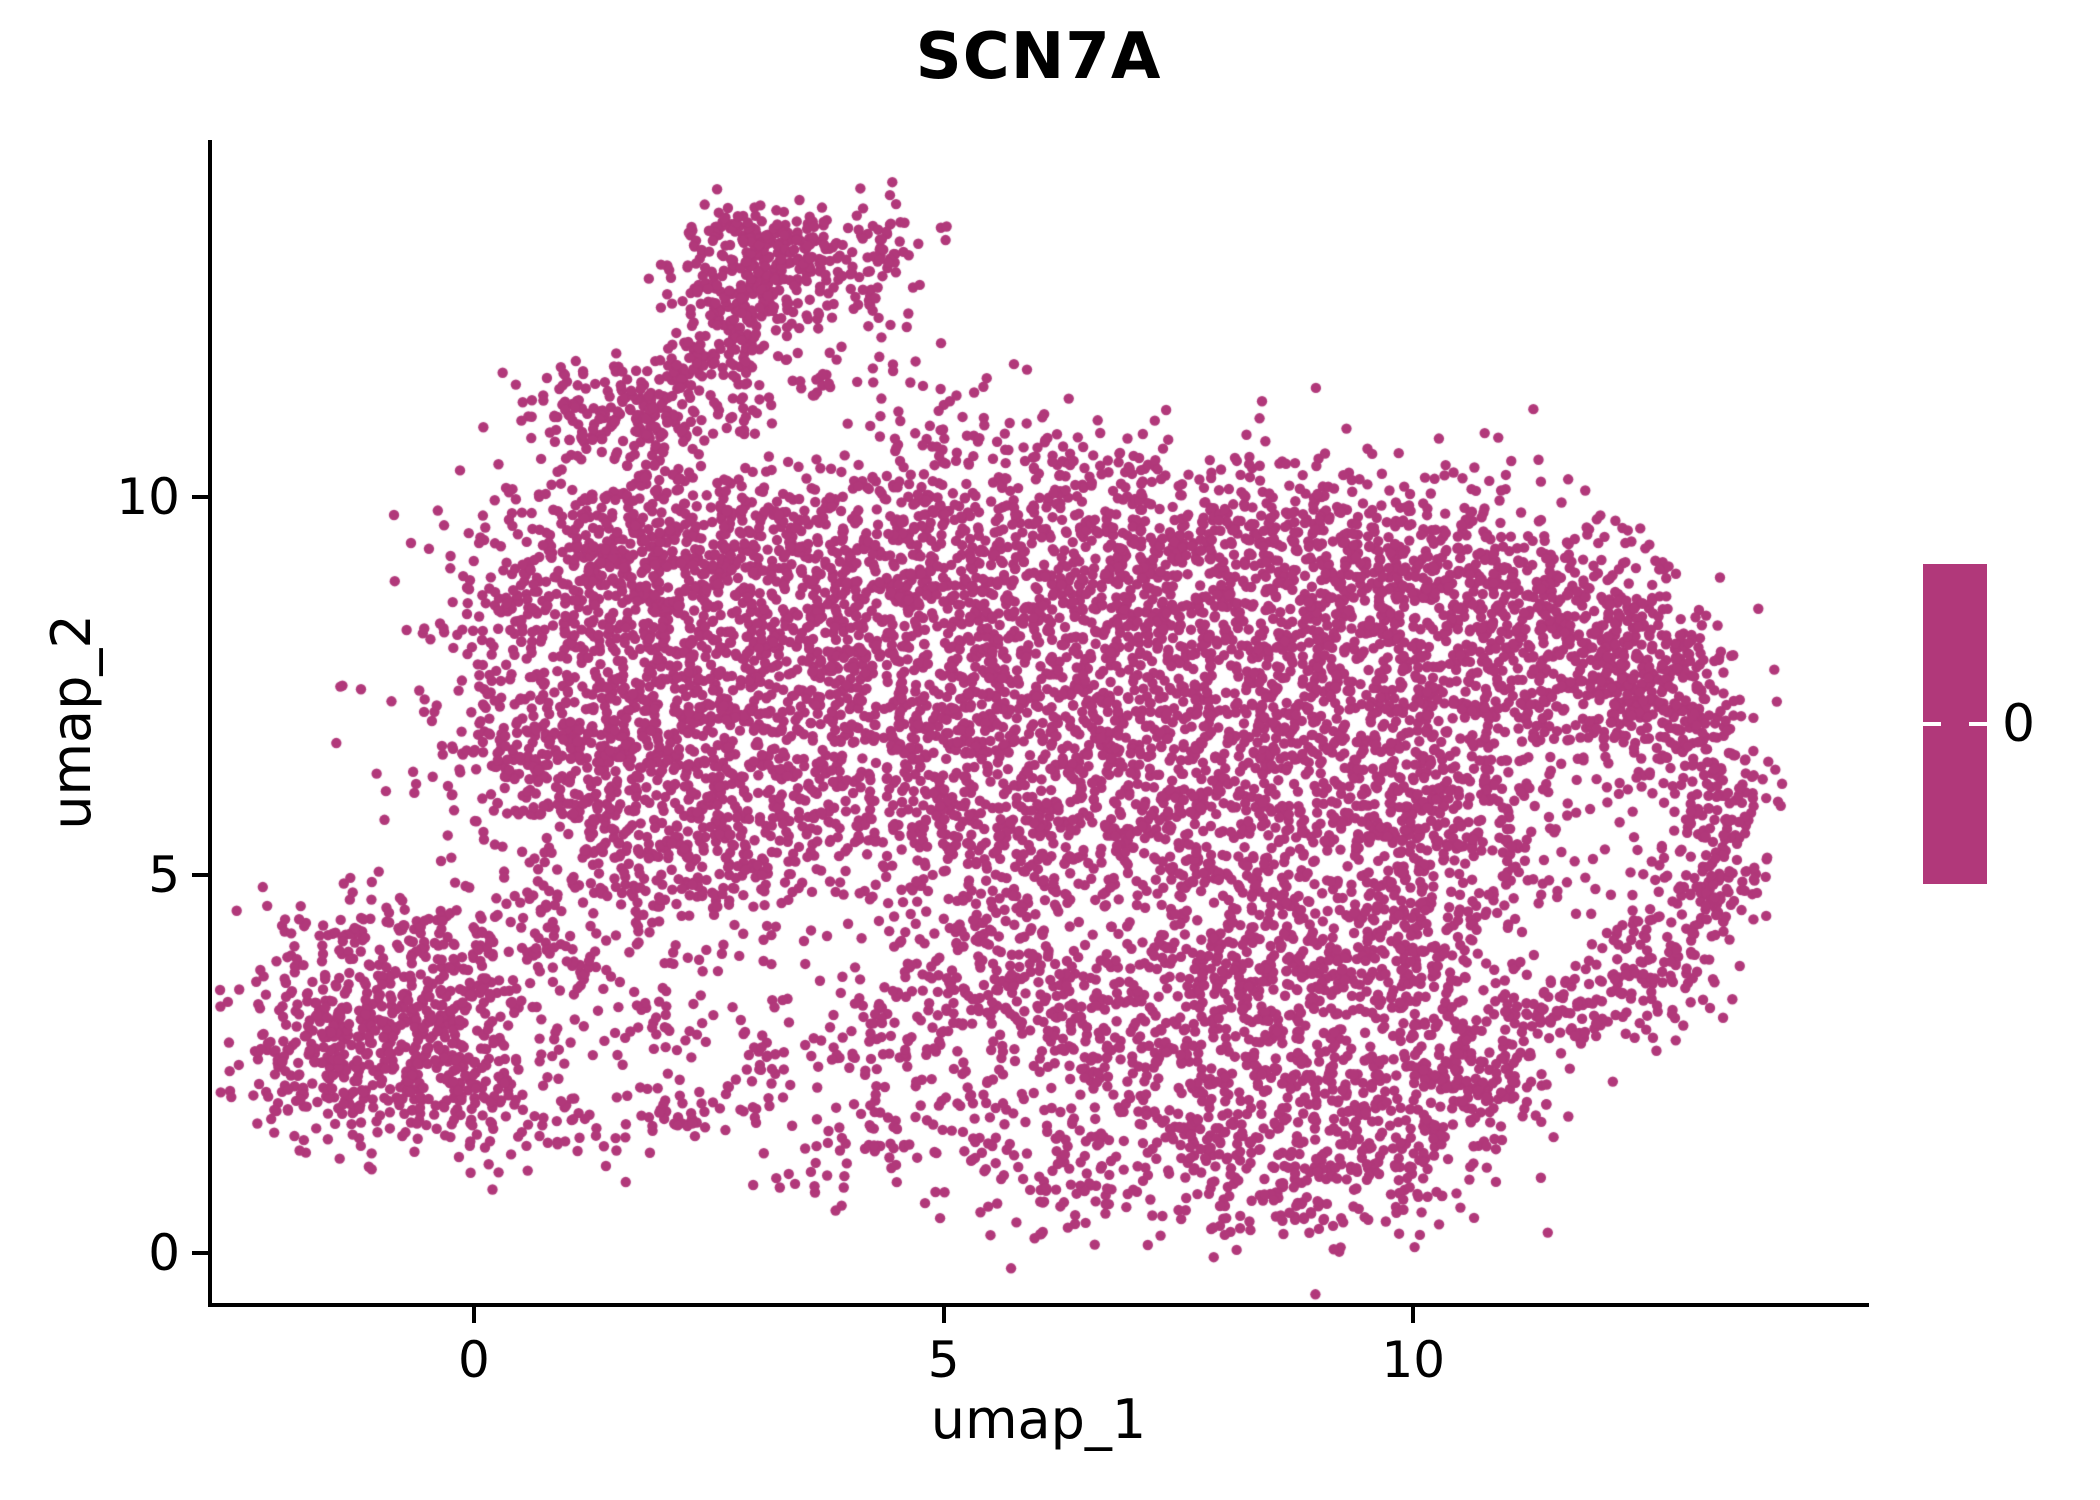 This screenshot has width=2100, height=1500. What do you see at coordinates (1978, 724) in the screenshot?
I see `legend-tick-right` at bounding box center [1978, 724].